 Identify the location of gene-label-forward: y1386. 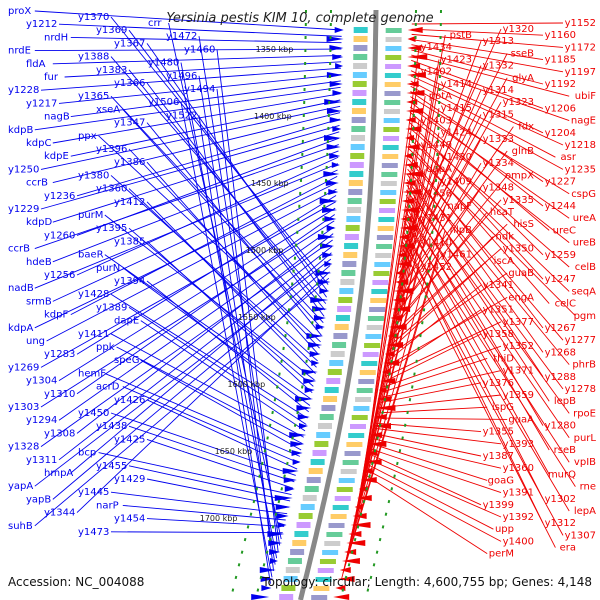
(129, 162).